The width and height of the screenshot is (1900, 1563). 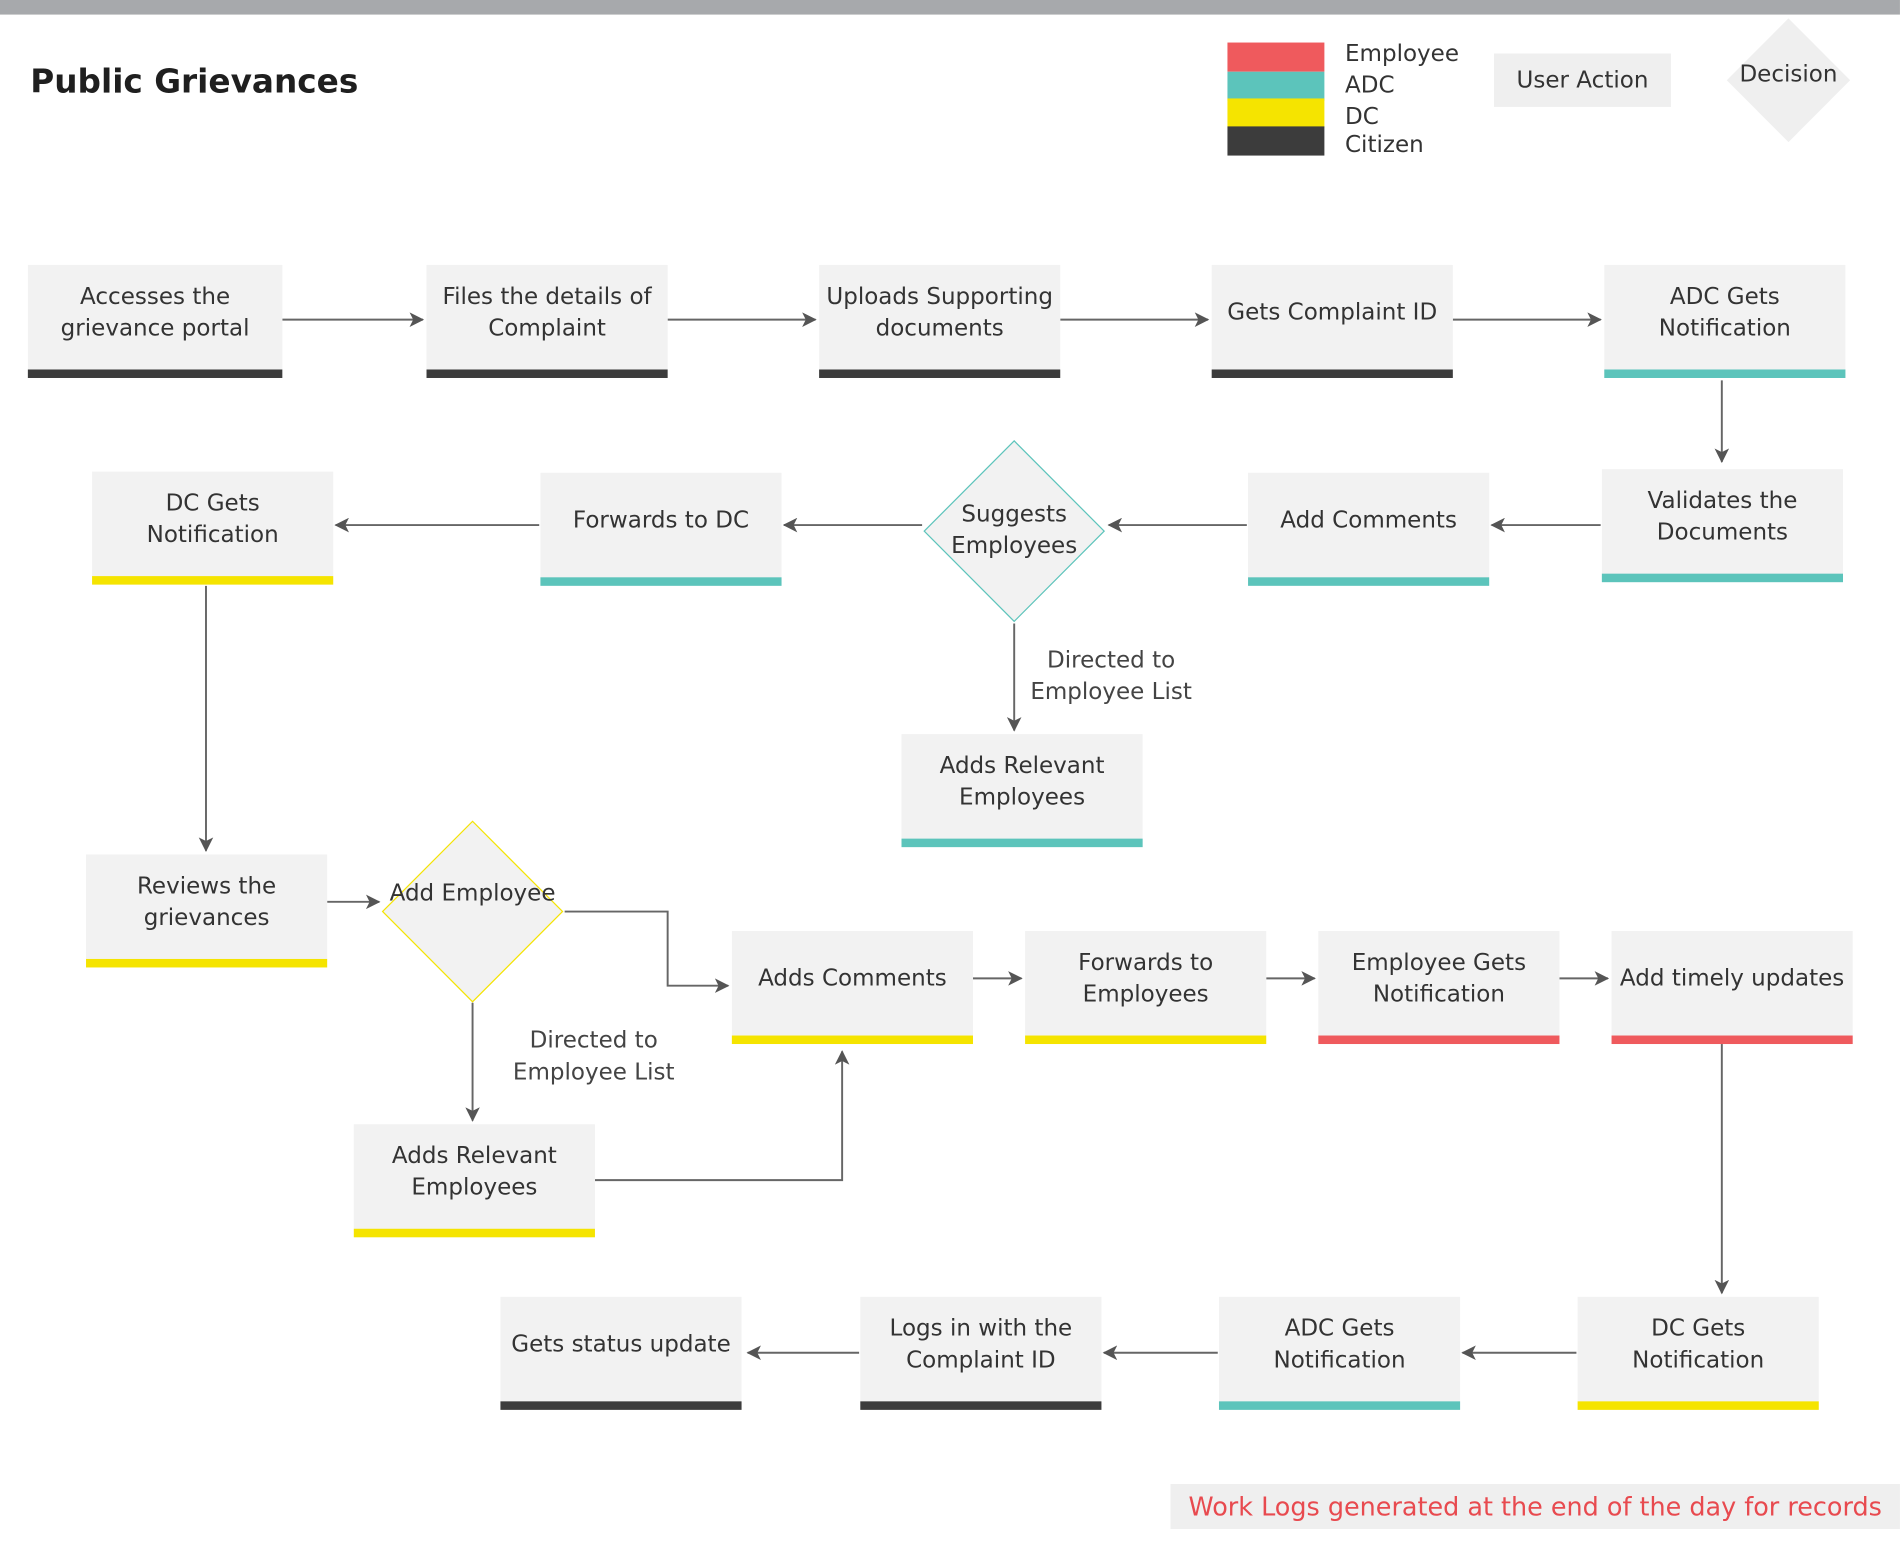 What do you see at coordinates (472, 893) in the screenshot?
I see `decision-add-employee-label: Add Employee` at bounding box center [472, 893].